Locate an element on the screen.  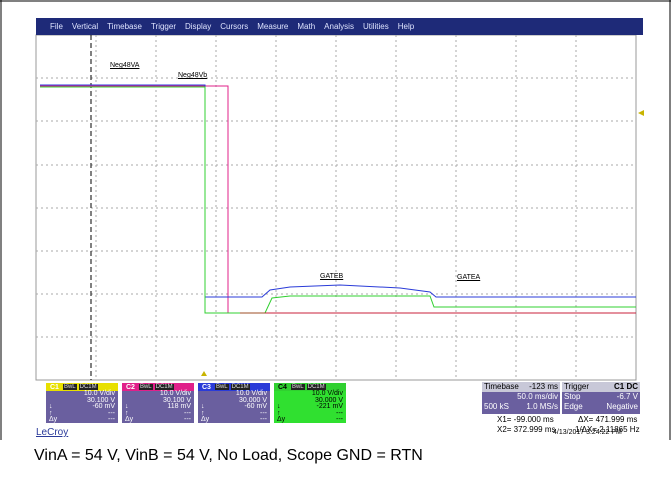
brand: LeCroy is located at coordinates (52, 432).